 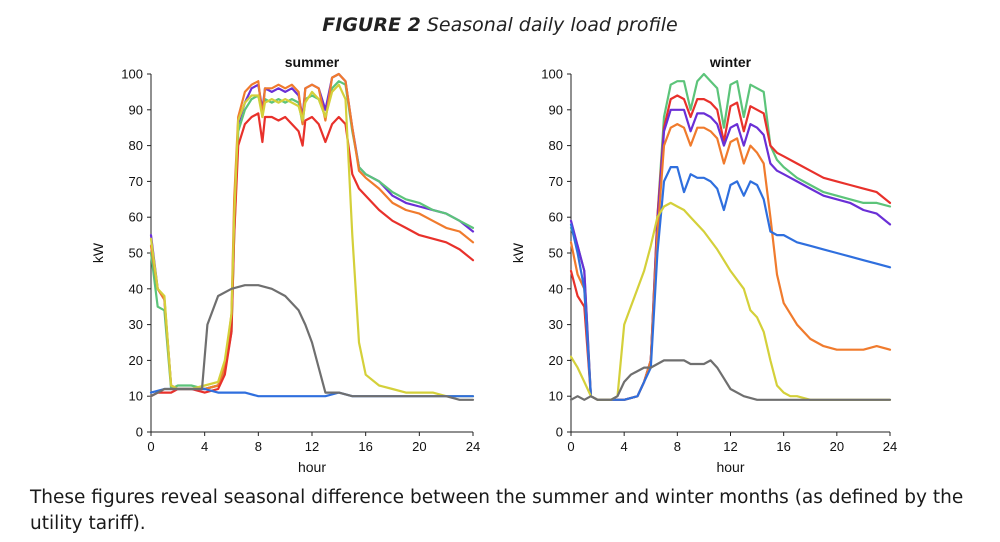 What do you see at coordinates (552, 25) in the screenshot?
I see `figure-title-text: Seasonal daily load profile` at bounding box center [552, 25].